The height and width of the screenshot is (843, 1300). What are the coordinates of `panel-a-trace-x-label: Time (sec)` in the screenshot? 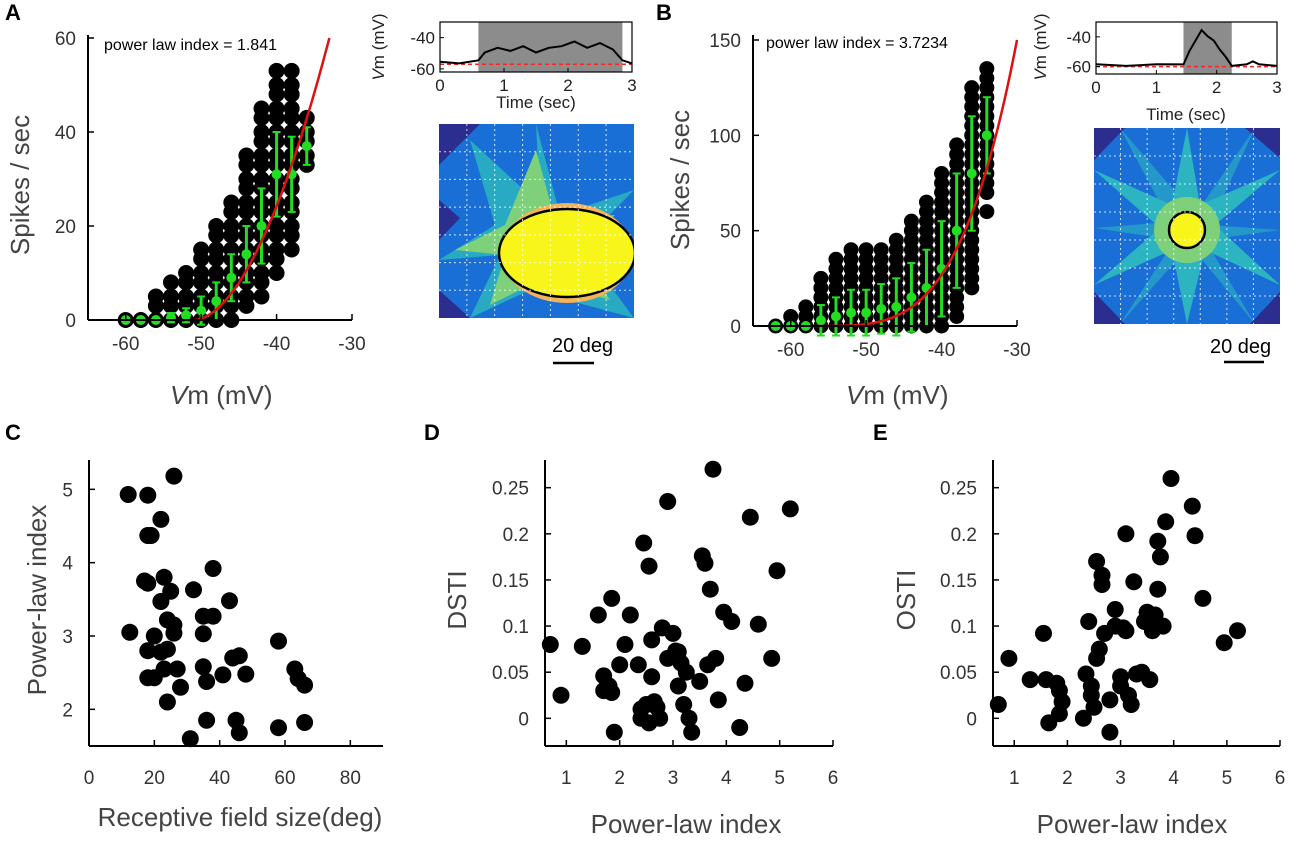 It's located at (536, 102).